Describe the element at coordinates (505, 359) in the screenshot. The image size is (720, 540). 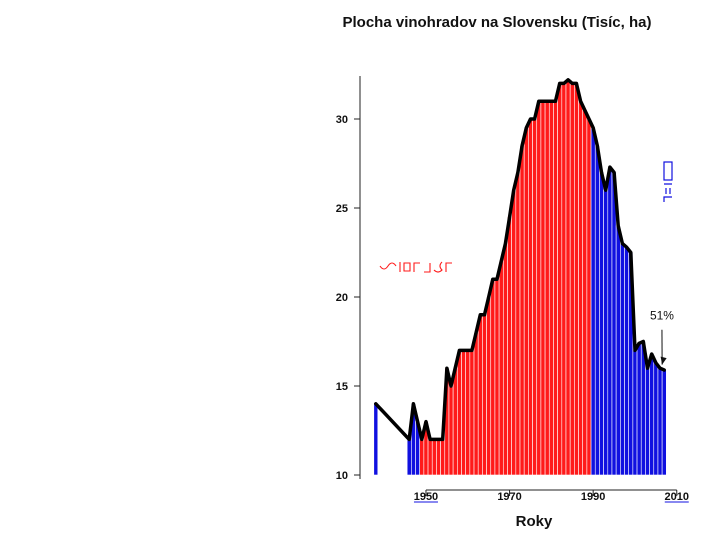
I see `bar-1969` at that location.